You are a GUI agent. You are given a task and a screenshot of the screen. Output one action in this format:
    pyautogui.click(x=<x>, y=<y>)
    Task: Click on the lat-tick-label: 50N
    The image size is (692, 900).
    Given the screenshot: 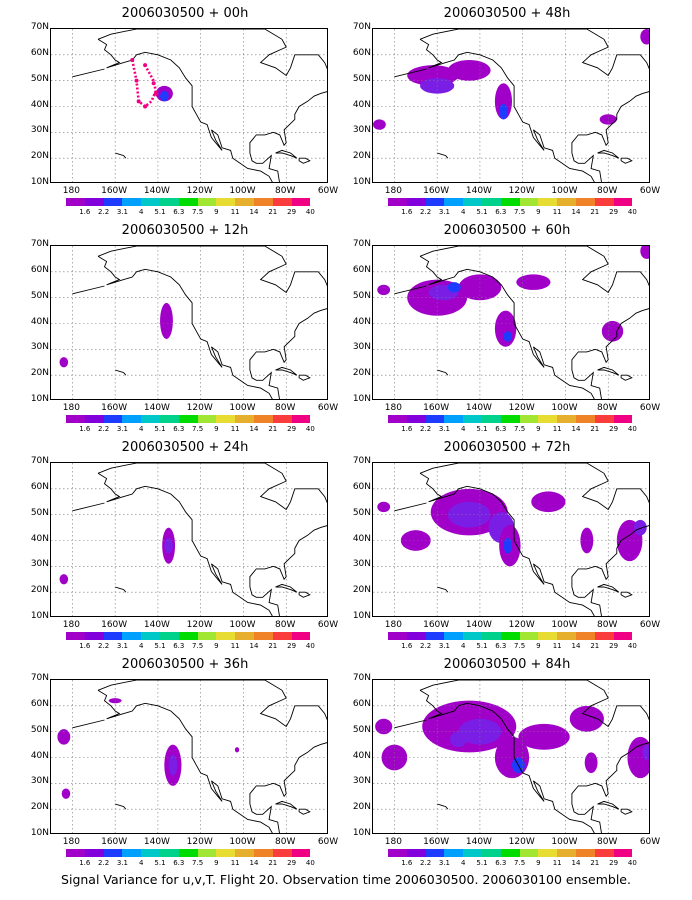 What is the action you would take?
    pyautogui.click(x=361, y=295)
    